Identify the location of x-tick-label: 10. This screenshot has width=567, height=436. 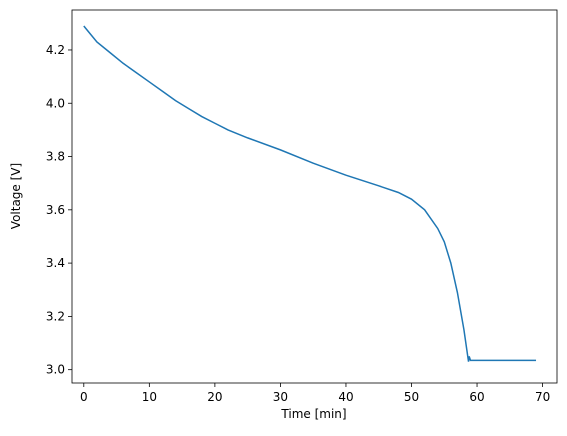
(149, 397).